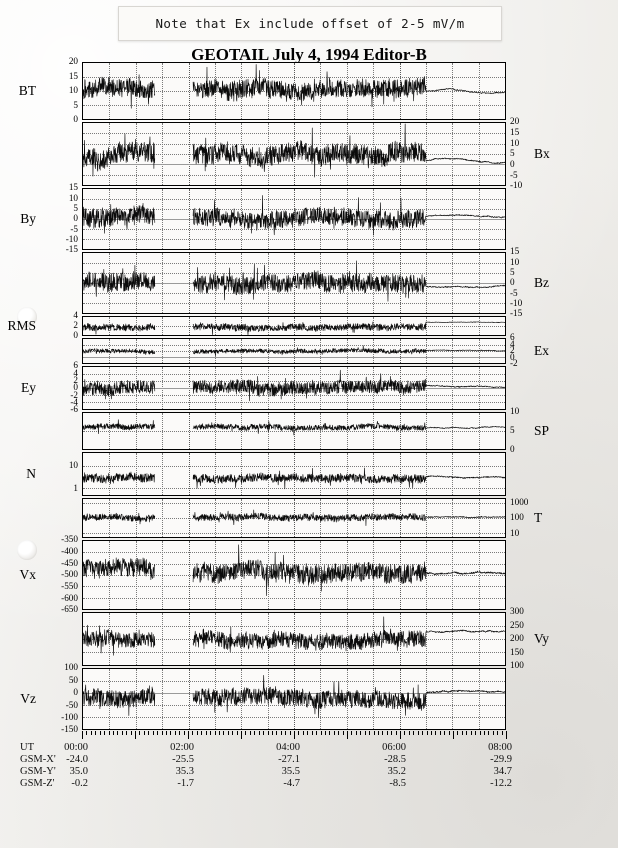 This screenshot has width=618, height=848. I want to click on panel-label-ey: Ey, so click(28, 387).